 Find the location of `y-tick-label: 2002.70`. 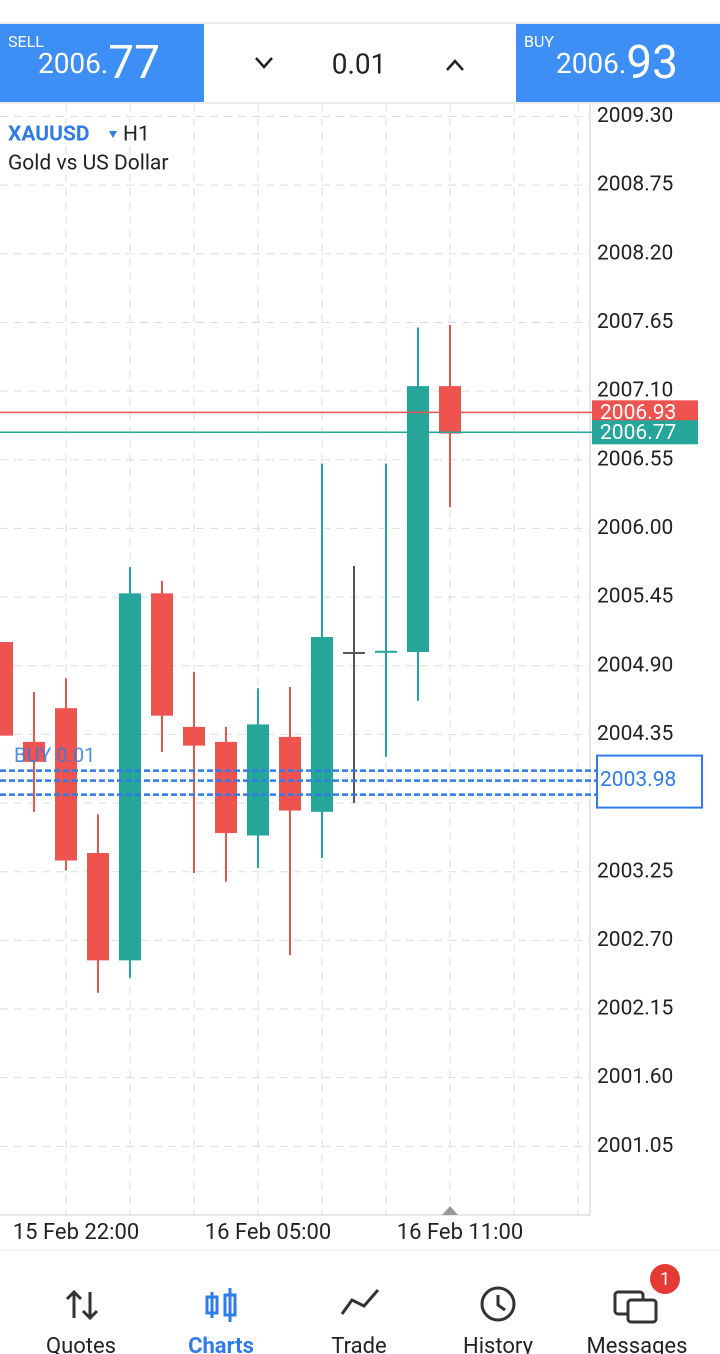

y-tick-label: 2002.70 is located at coordinates (635, 940).